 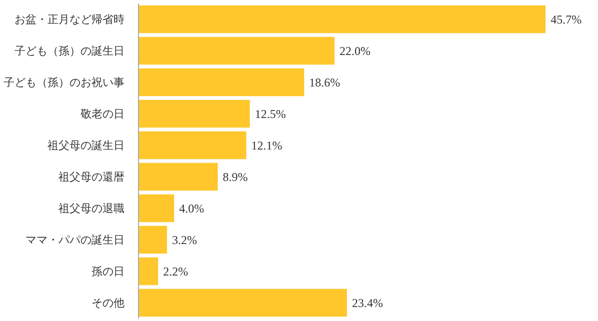 What do you see at coordinates (235, 177) in the screenshot?
I see `data-label: 8.9%` at bounding box center [235, 177].